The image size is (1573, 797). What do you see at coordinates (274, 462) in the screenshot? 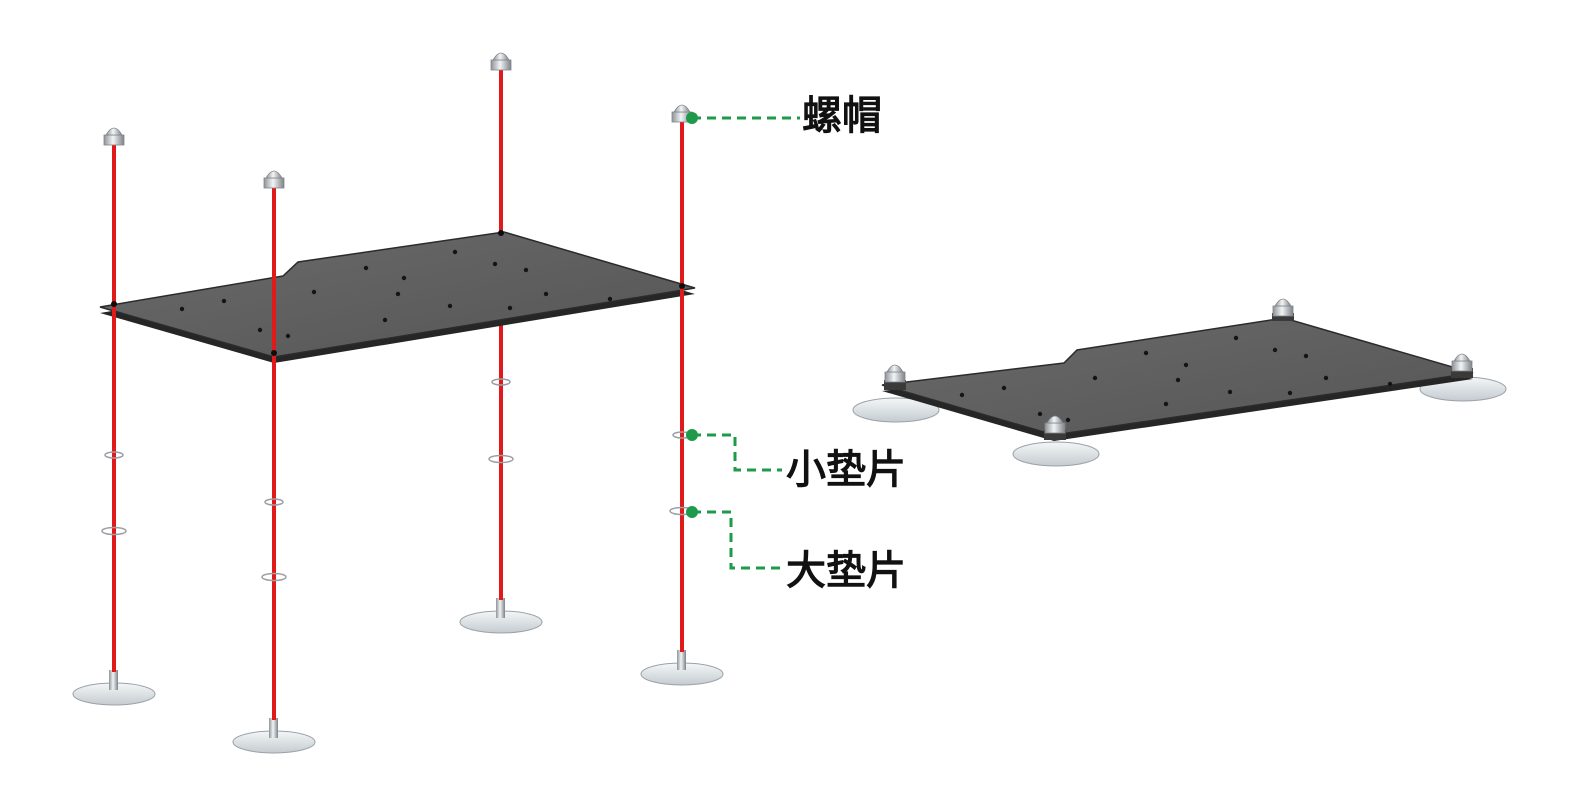
I see `rod-front` at bounding box center [274, 462].